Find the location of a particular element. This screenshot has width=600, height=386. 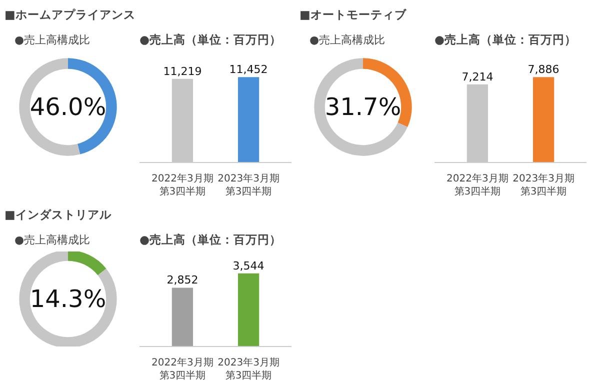

data-label: 46.0% is located at coordinates (68, 107).